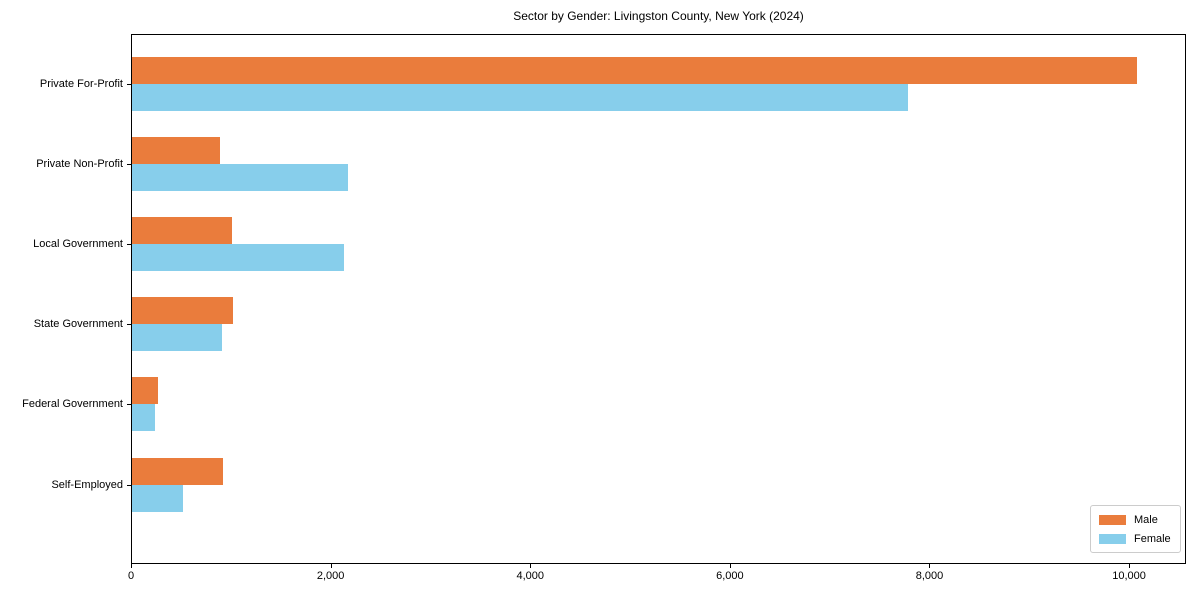  What do you see at coordinates (78, 244) in the screenshot?
I see `y-category-label: Local Government` at bounding box center [78, 244].